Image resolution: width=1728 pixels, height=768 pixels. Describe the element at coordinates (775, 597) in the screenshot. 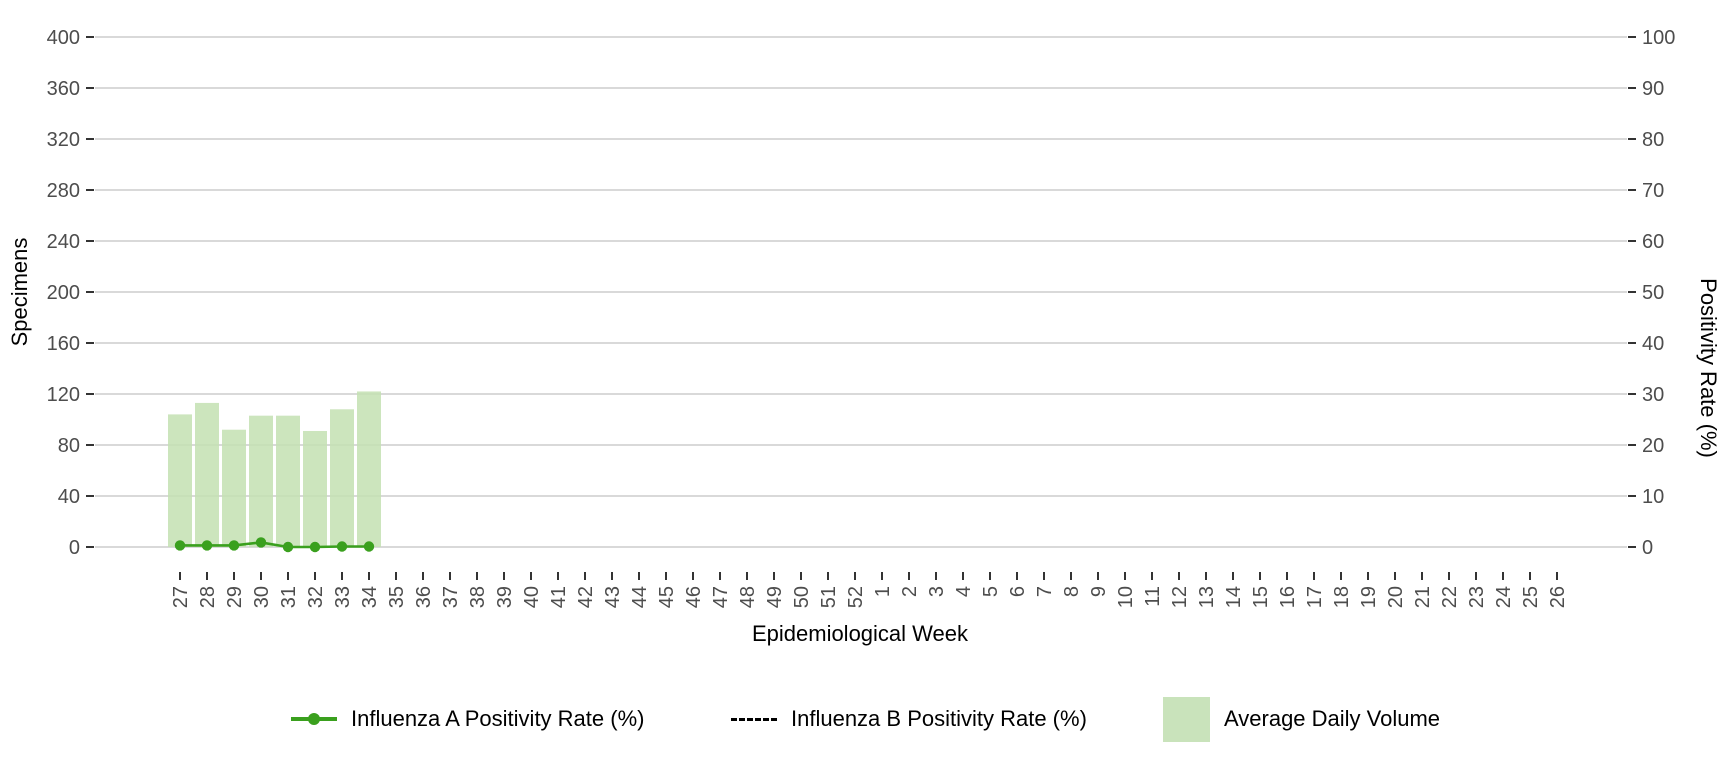

I see `x-axis-week-label: 49` at that location.